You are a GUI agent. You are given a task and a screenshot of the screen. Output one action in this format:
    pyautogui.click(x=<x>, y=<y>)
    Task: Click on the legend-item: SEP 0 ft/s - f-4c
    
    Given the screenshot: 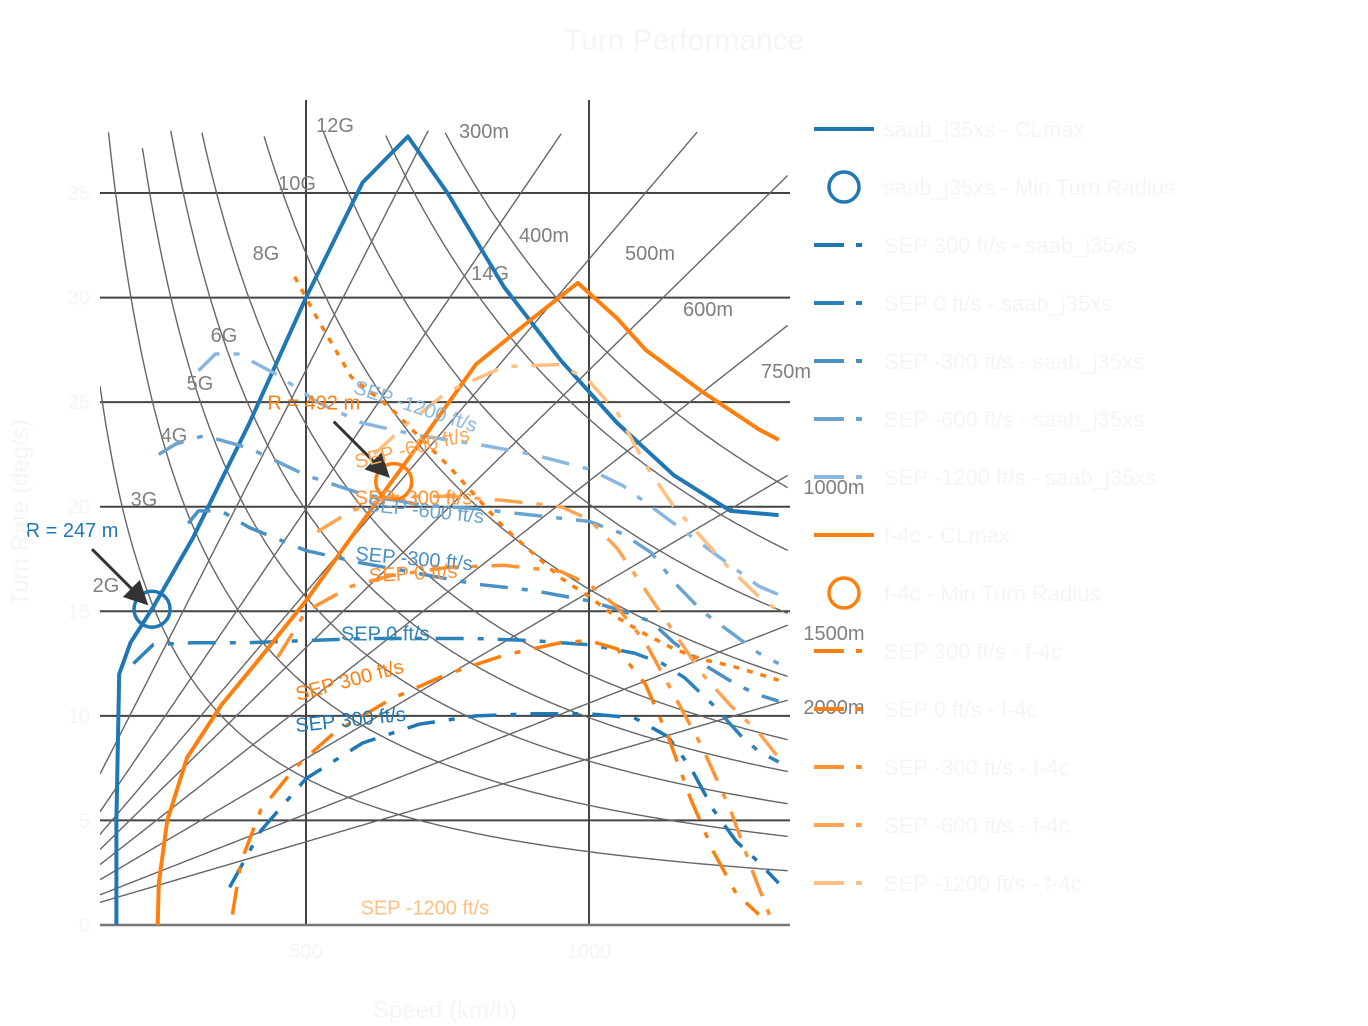 What is the action you would take?
    pyautogui.click(x=926, y=709)
    